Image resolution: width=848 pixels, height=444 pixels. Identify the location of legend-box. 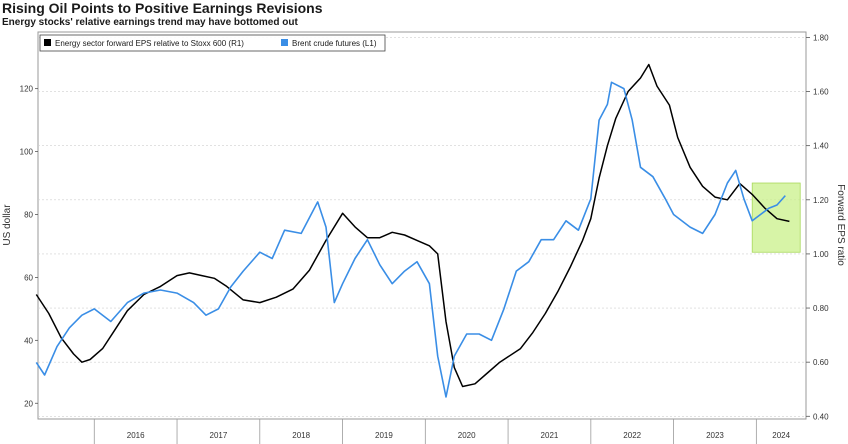
(212, 43).